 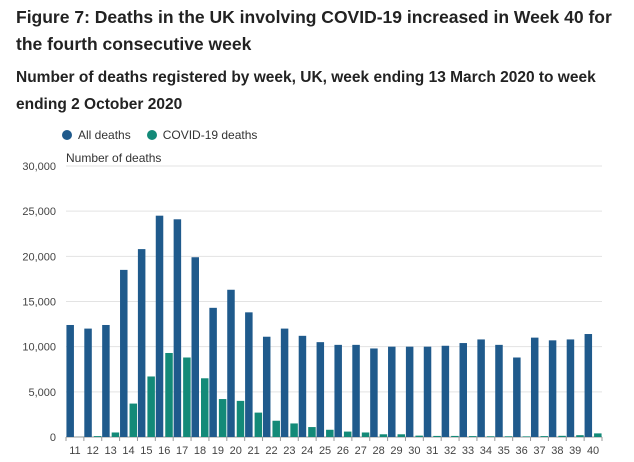 I want to click on x-tick-label: 39, so click(x=575, y=451).